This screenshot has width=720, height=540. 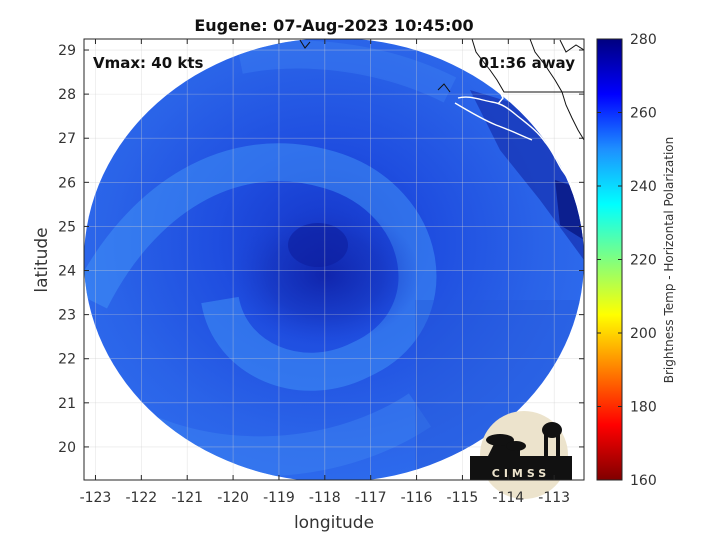 What do you see at coordinates (508, 498) in the screenshot?
I see `x-tick-label: -114` at bounding box center [508, 498].